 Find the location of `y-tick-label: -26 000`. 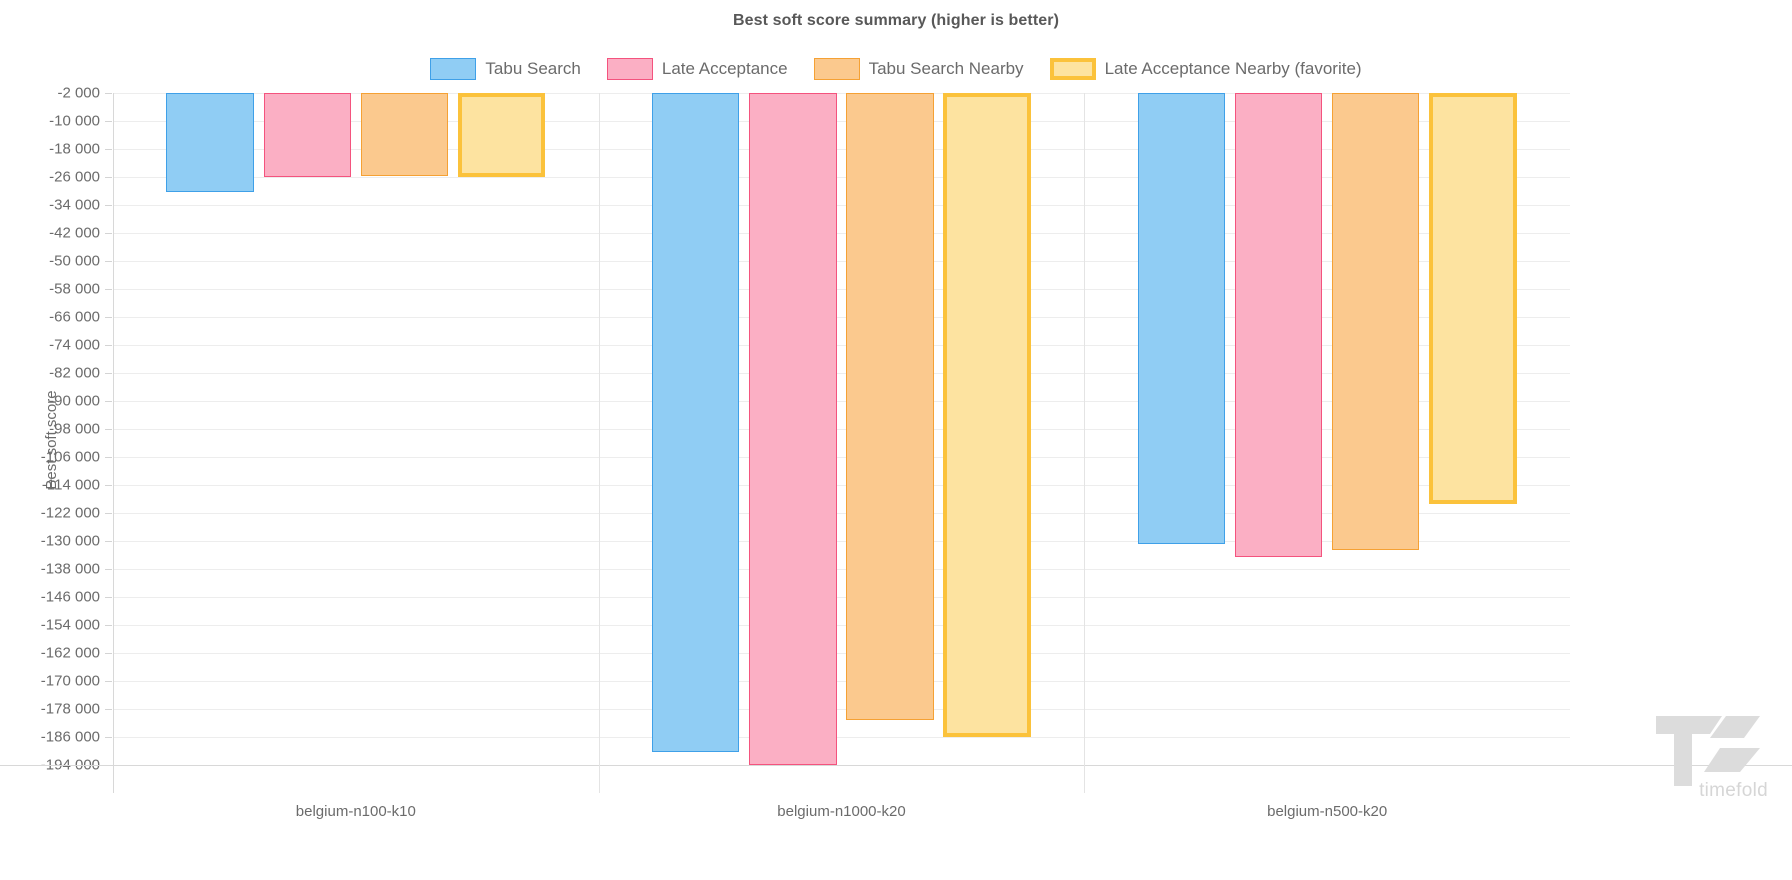

y-tick-label: -26 000 is located at coordinates (74, 177).